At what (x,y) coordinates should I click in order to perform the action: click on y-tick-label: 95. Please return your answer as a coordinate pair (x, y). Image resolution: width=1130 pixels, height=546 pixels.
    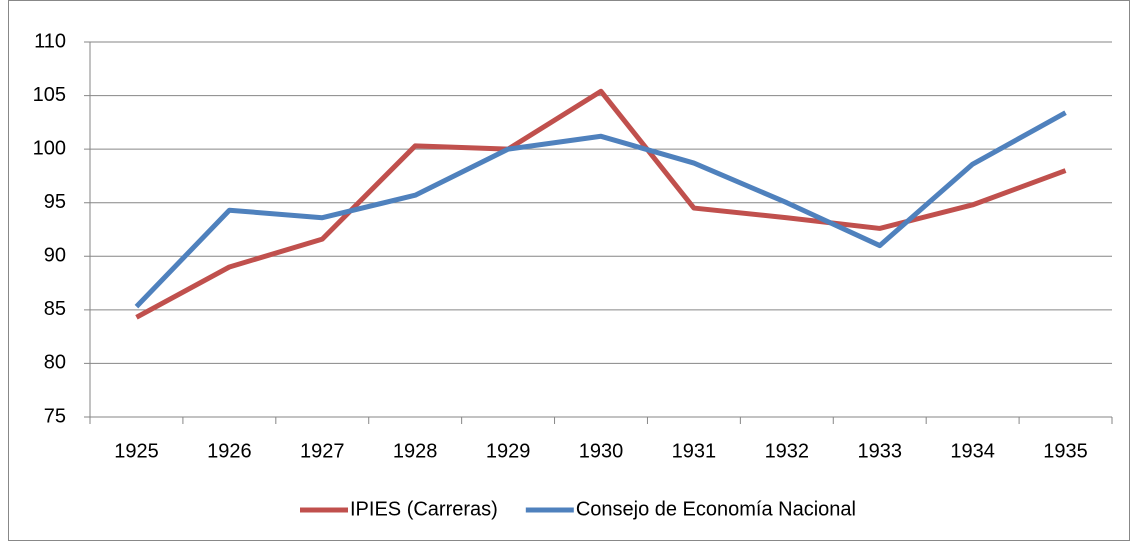
    Looking at the image, I should click on (55, 202).